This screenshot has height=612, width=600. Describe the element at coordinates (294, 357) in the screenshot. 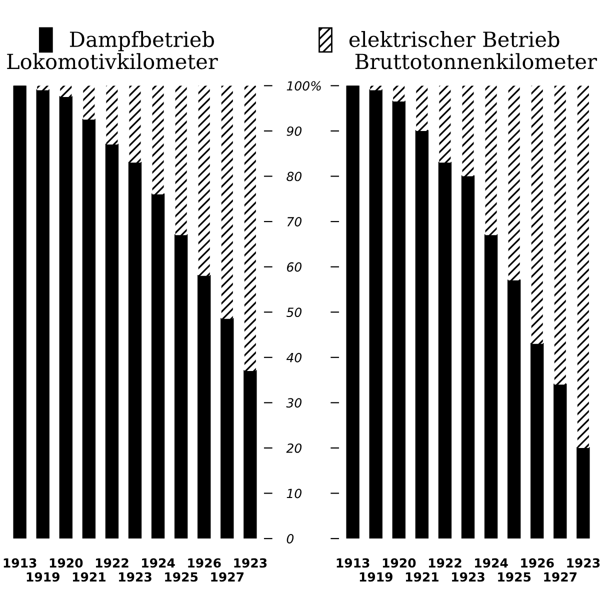

I see `y-tick-label: 40` at that location.